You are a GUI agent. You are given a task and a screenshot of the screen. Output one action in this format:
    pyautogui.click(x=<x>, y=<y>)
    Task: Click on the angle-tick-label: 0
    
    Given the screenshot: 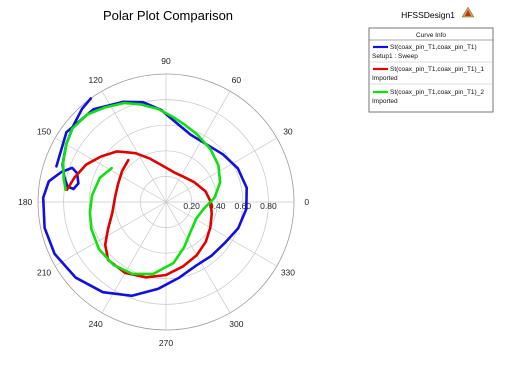 What is the action you would take?
    pyautogui.click(x=306, y=202)
    